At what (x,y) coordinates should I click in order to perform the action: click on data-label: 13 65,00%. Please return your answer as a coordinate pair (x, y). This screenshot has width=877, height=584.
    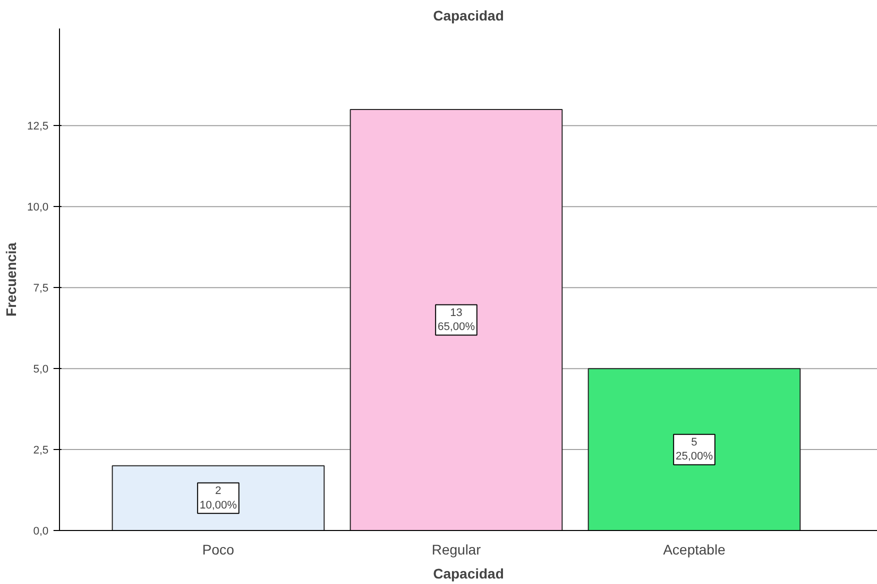
    Looking at the image, I should click on (457, 320).